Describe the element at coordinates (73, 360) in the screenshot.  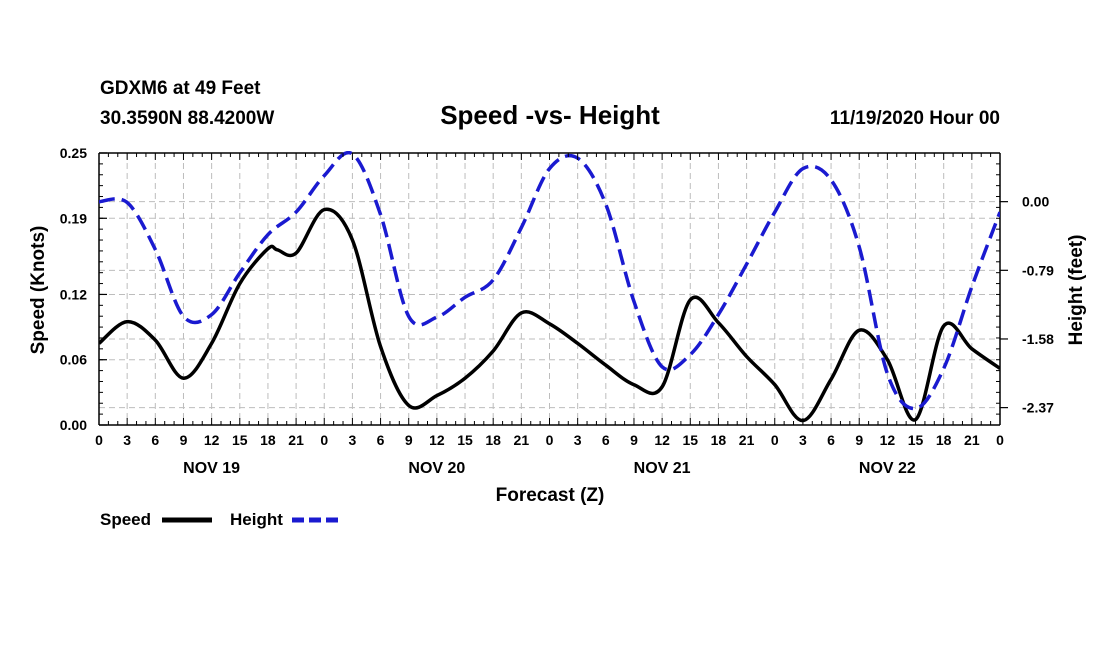
I see `y-tick-label-left: 0.06` at that location.